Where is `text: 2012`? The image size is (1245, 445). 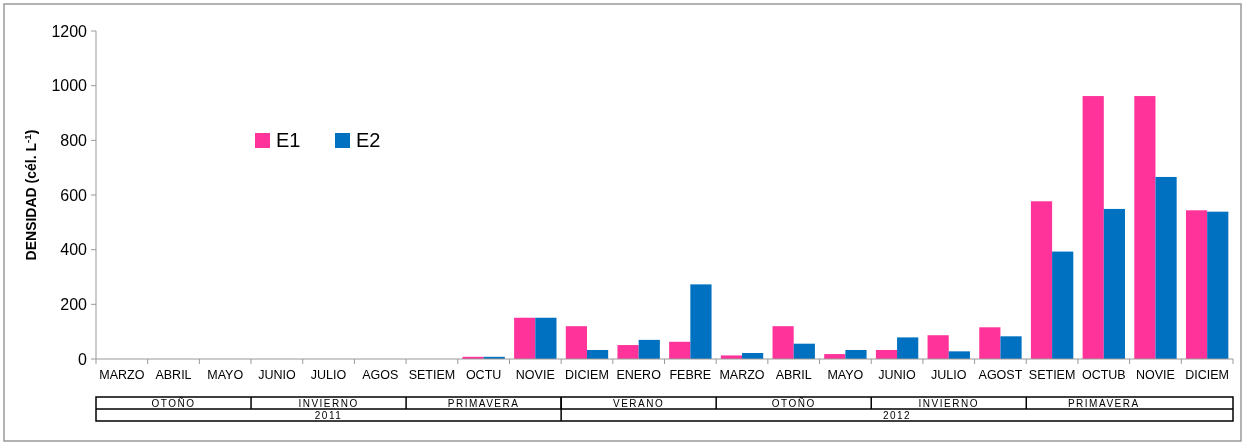 text: 2012 is located at coordinates (897, 415).